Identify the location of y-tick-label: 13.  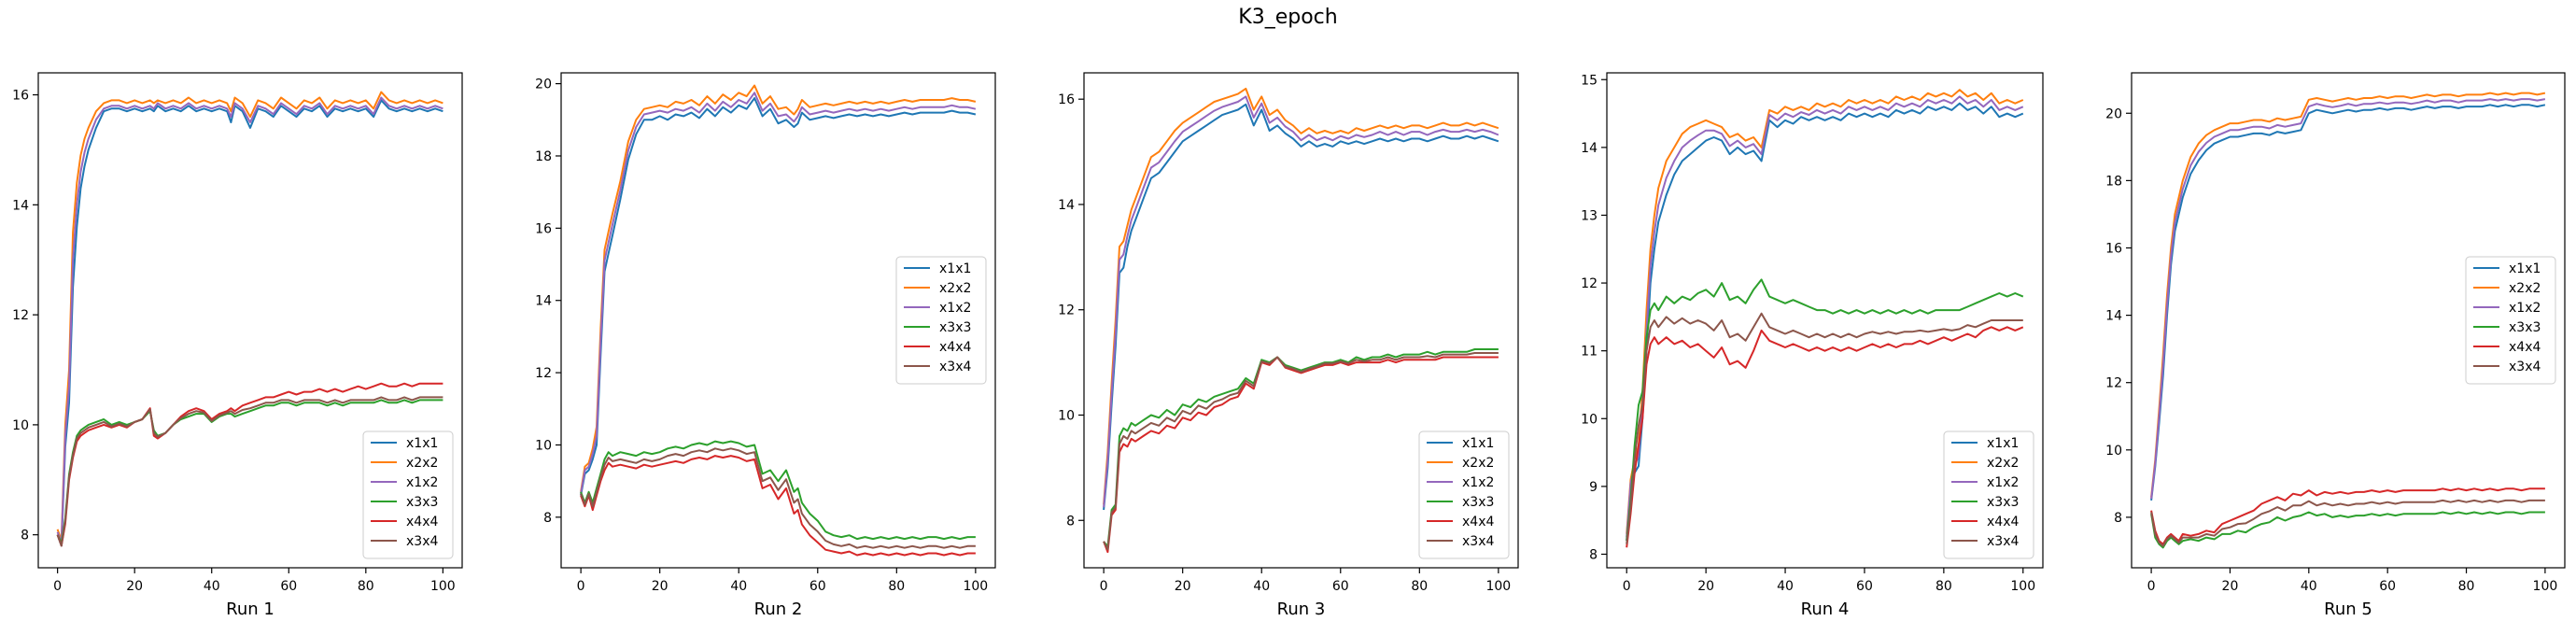
(1589, 216).